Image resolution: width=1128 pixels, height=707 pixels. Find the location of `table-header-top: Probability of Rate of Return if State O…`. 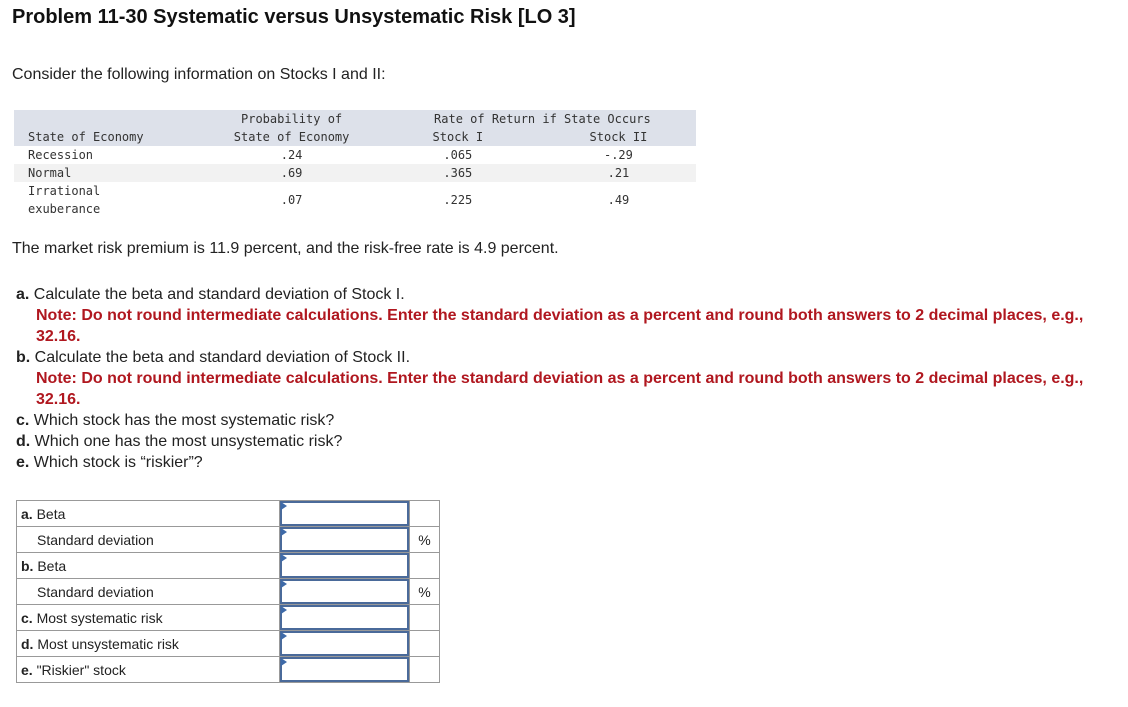

table-header-top: Probability of Rate of Return if State O… is located at coordinates (355, 119).